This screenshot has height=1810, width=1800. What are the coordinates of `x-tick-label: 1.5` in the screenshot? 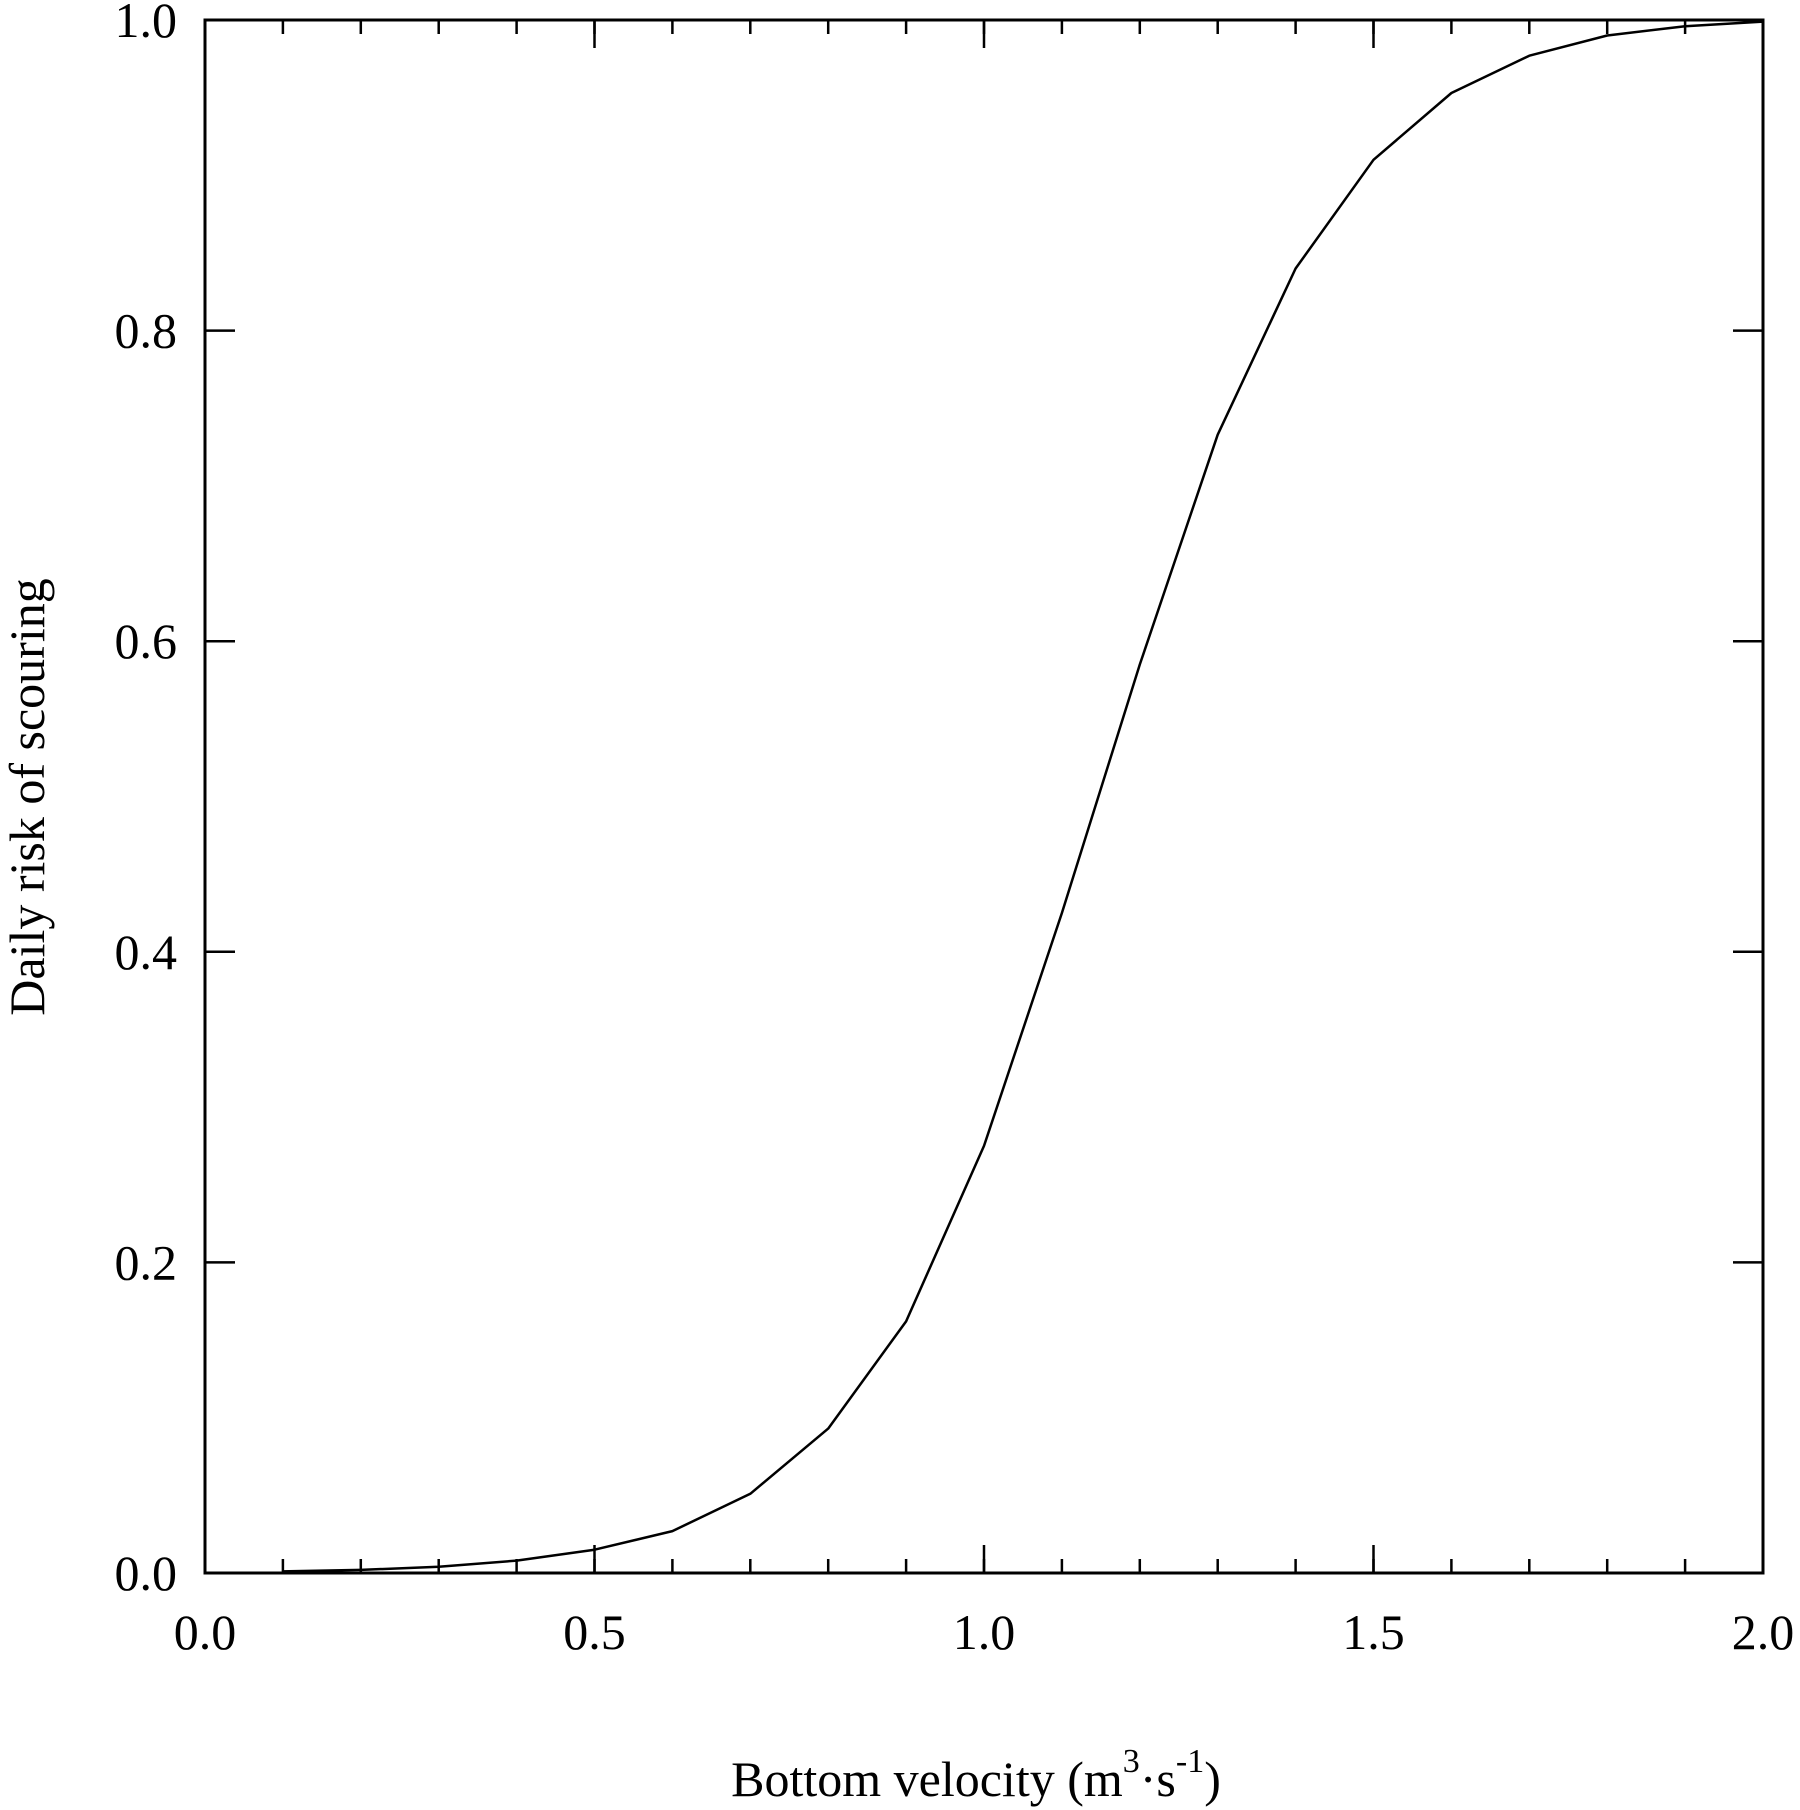 It's located at (1373, 1632).